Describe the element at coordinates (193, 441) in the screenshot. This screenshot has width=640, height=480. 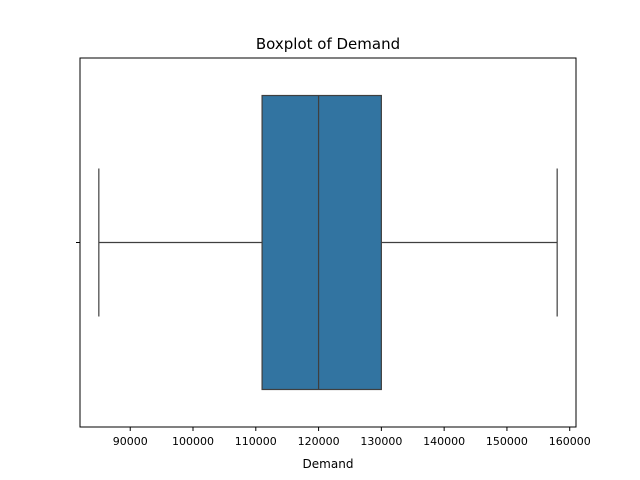
I see `x-tick-label: 100000` at that location.